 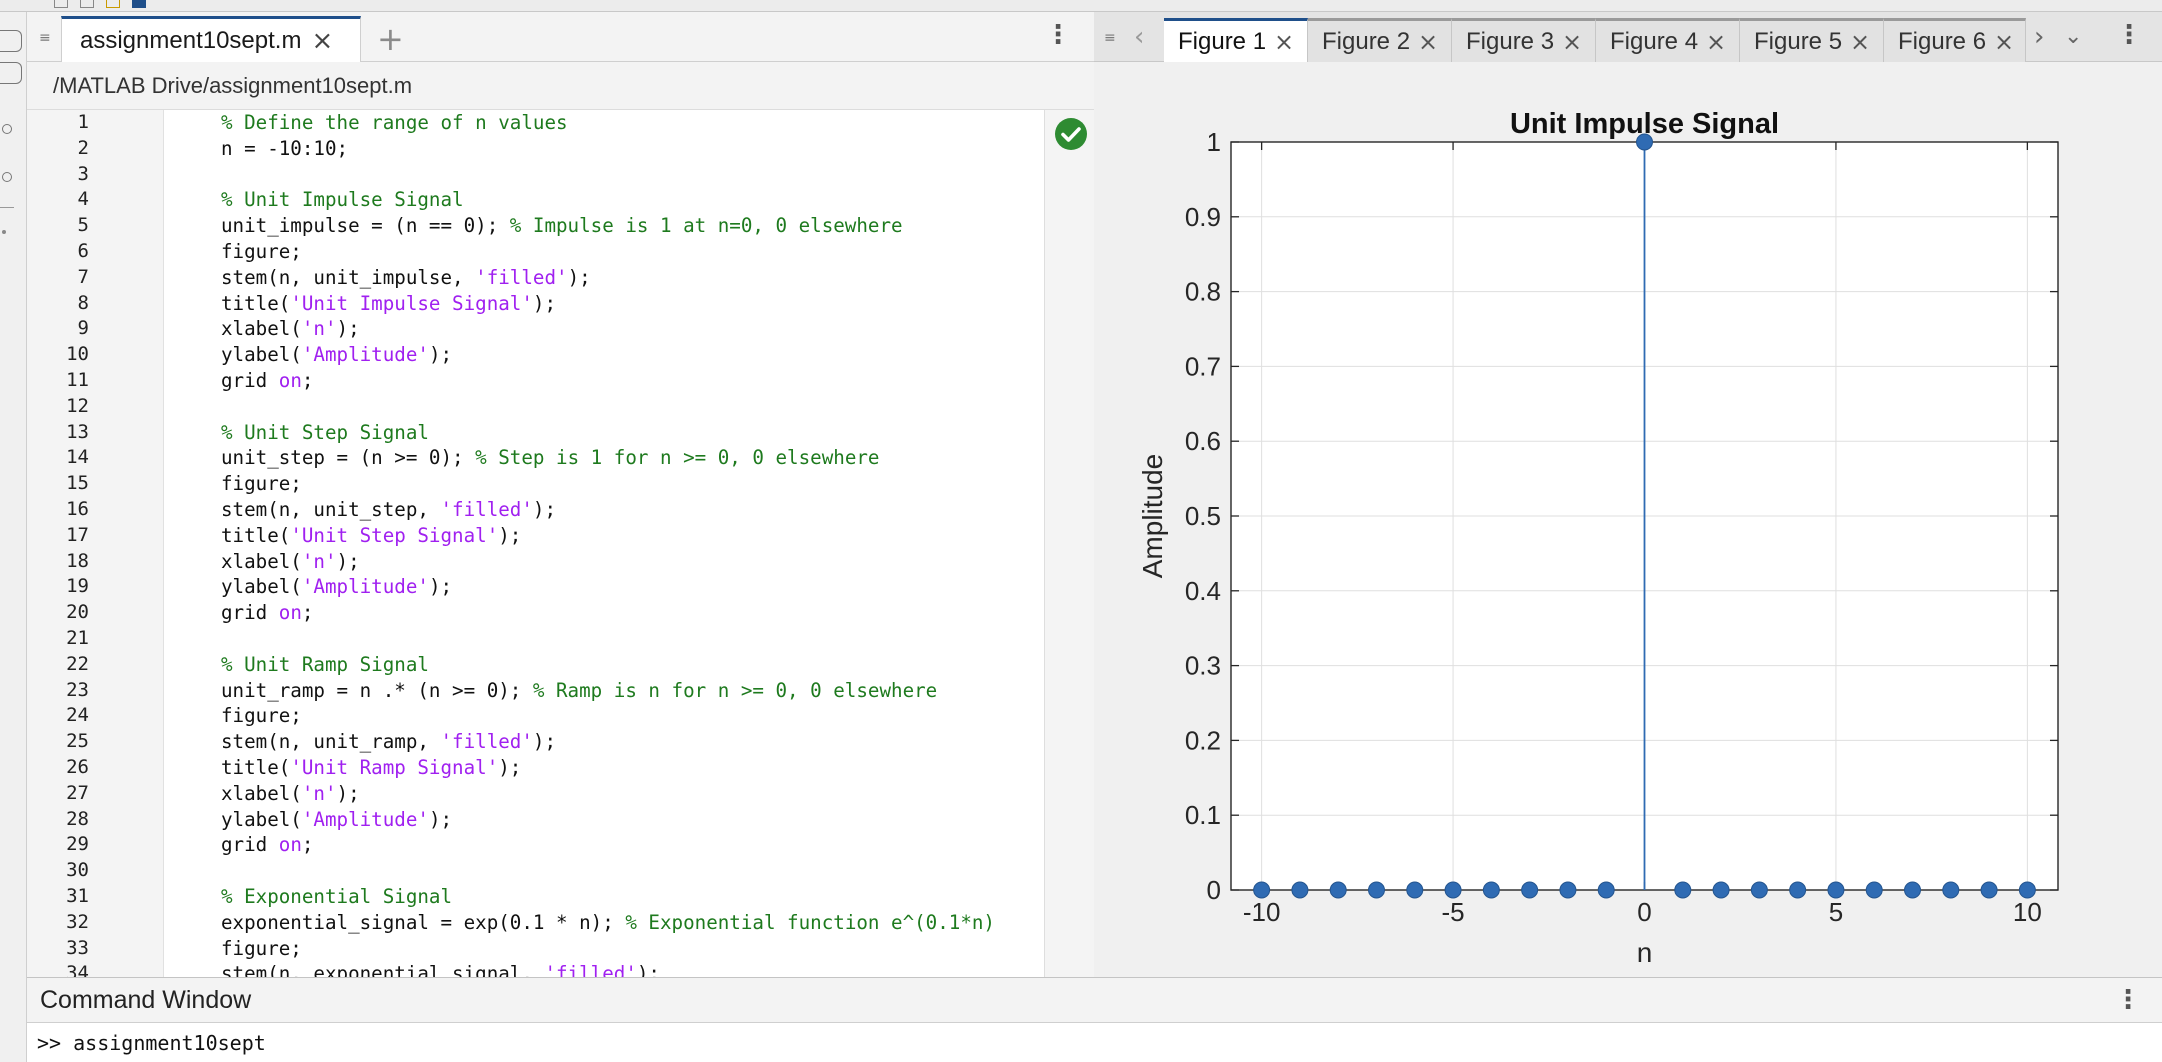 I want to click on addons-icon, so click(x=7, y=177).